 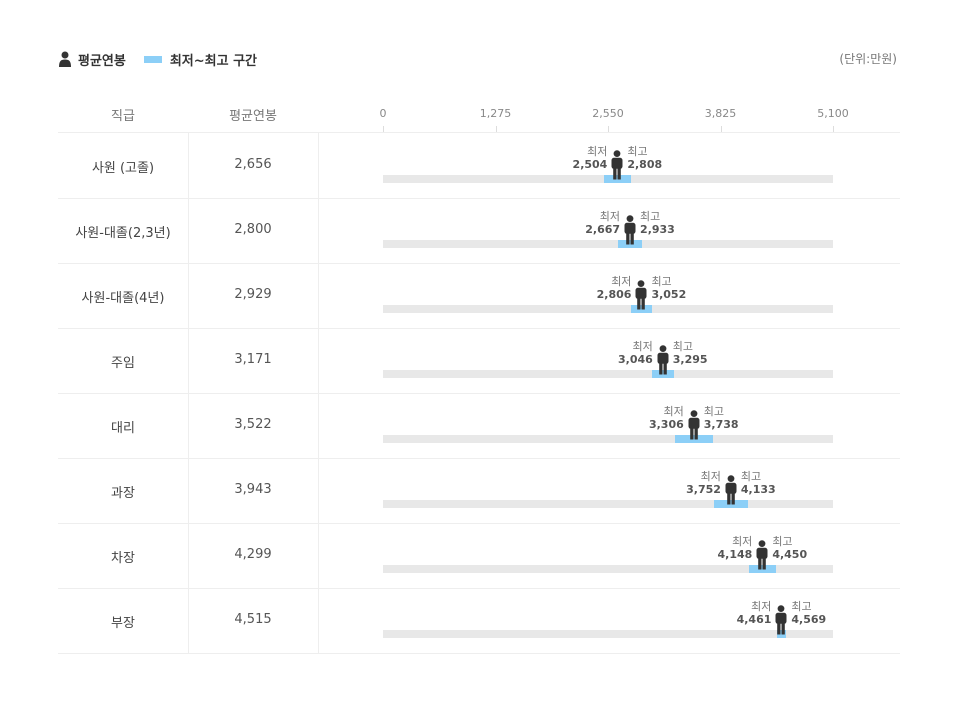 I want to click on rank-cell: 주임, so click(x=123, y=363).